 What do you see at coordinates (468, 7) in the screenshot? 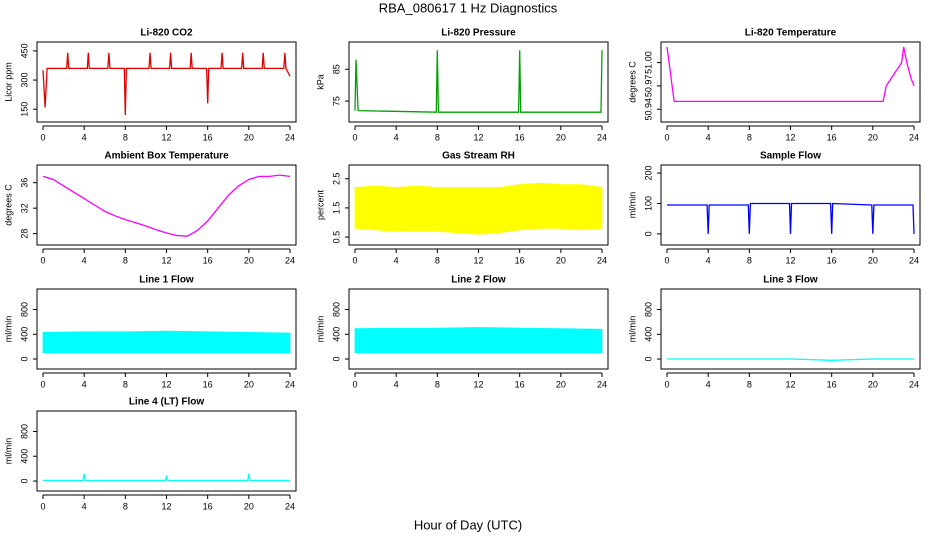
I see `figure-title: RBA_080617 1 Hz Diagnostics` at bounding box center [468, 7].